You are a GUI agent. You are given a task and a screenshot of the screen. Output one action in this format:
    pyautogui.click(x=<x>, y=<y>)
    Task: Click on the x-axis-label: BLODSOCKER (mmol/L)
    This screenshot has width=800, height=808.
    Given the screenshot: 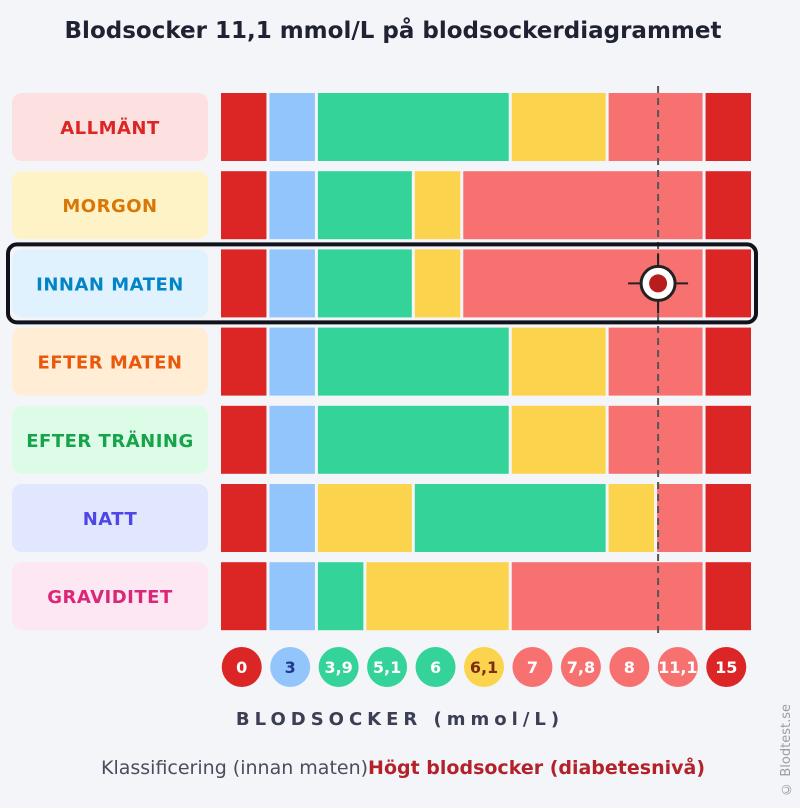 What is the action you would take?
    pyautogui.click(x=400, y=719)
    